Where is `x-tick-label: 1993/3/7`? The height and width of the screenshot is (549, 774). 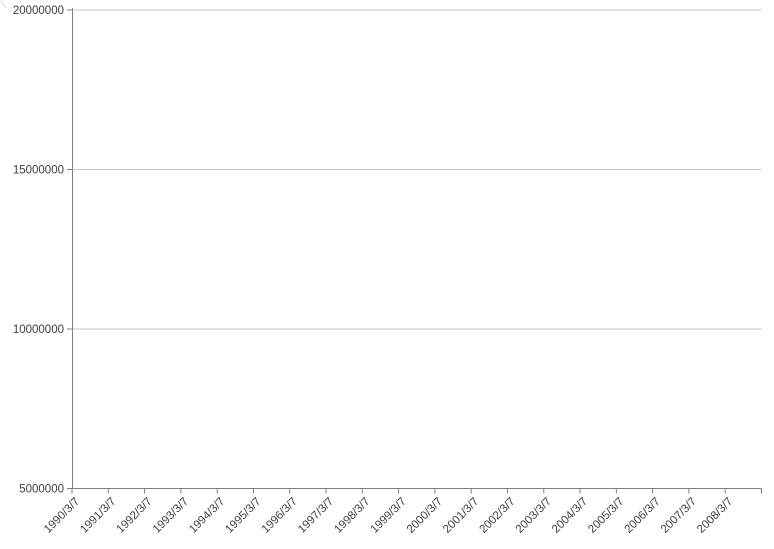 x-tick-label: 1993/3/7 is located at coordinates (171, 516).